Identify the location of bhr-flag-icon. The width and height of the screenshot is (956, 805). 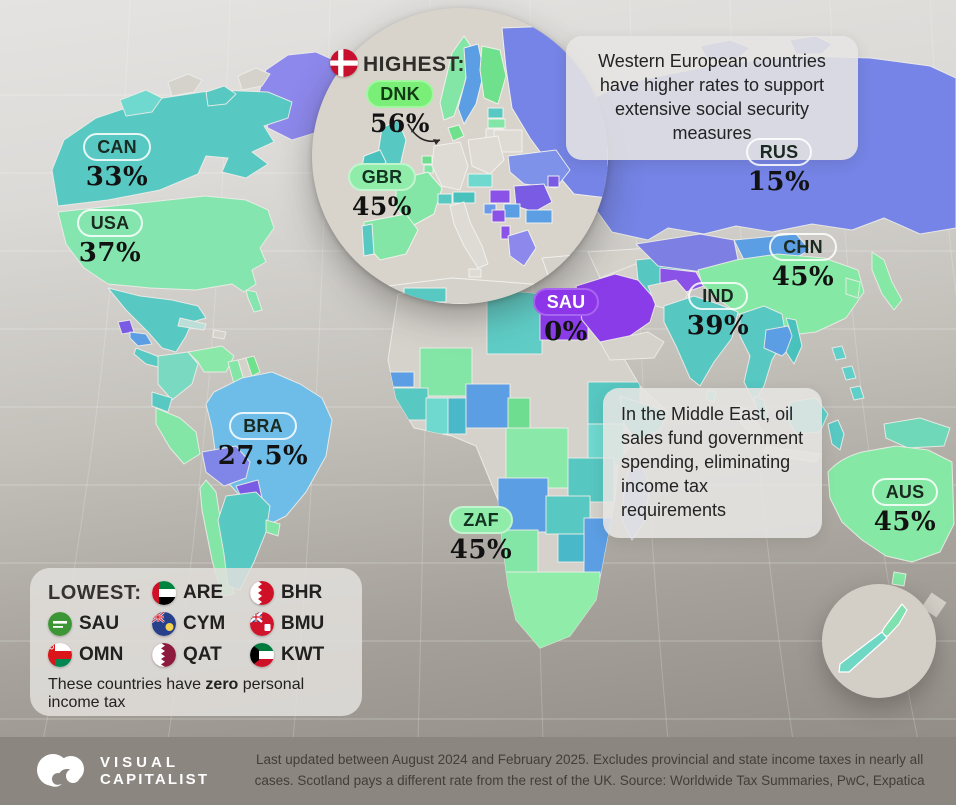
(262, 593).